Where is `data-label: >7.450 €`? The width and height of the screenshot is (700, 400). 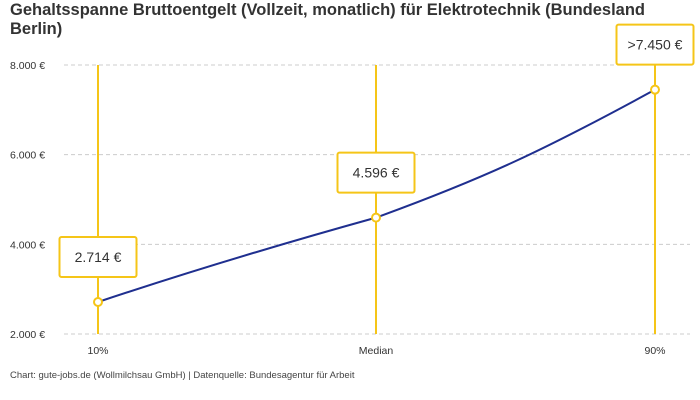 data-label: >7.450 € is located at coordinates (655, 45).